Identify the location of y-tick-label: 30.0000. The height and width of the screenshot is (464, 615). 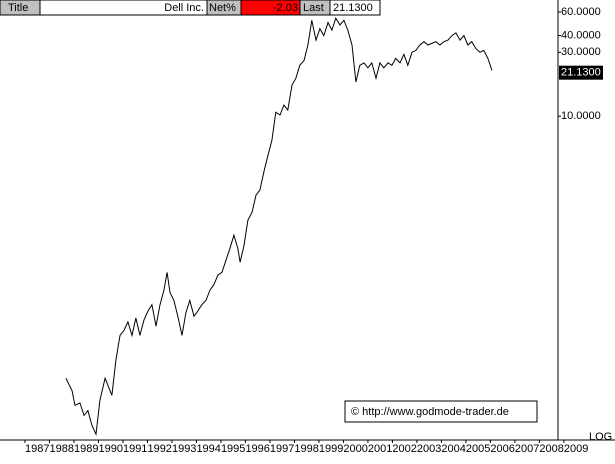
(581, 52).